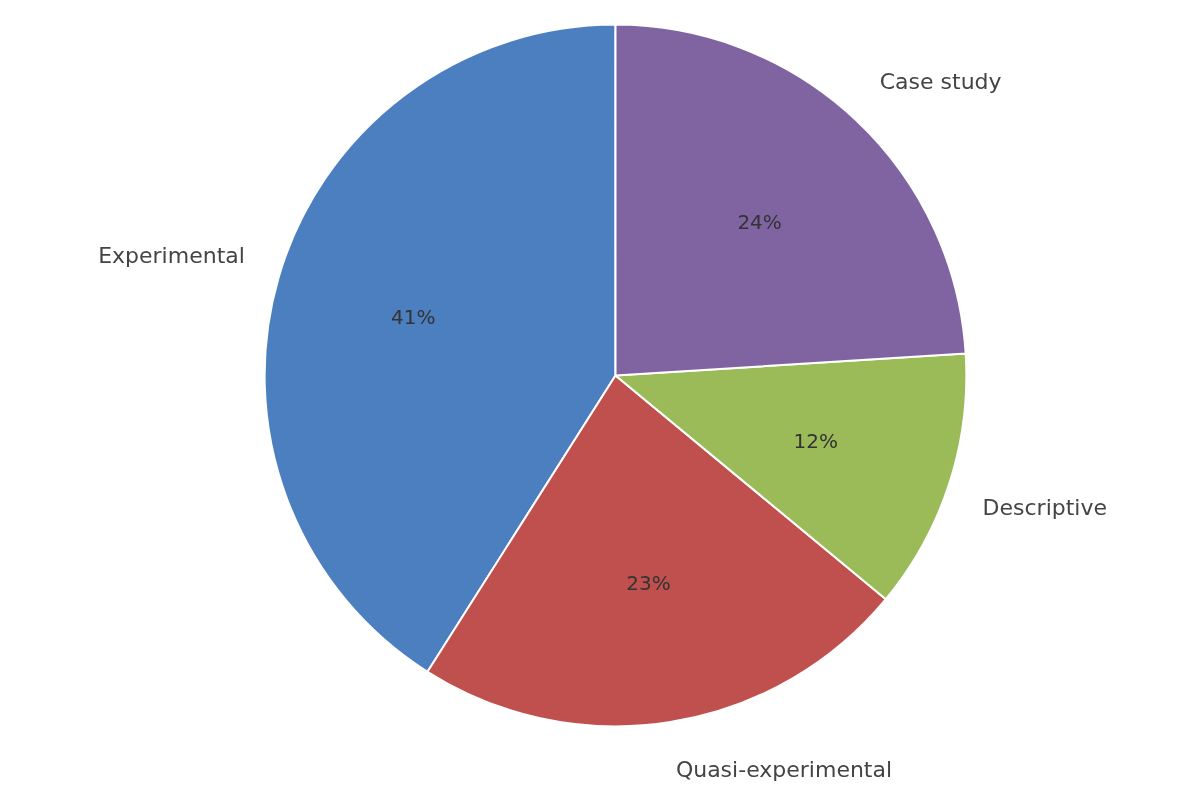 The width and height of the screenshot is (1185, 793). What do you see at coordinates (171, 255) in the screenshot?
I see `slice-label: Experimental` at bounding box center [171, 255].